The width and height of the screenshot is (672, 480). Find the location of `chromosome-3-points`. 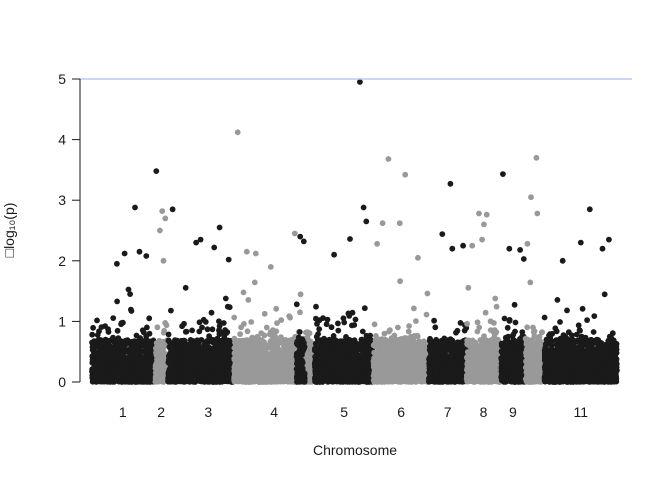

chromosome-3-points is located at coordinates (208, 304).